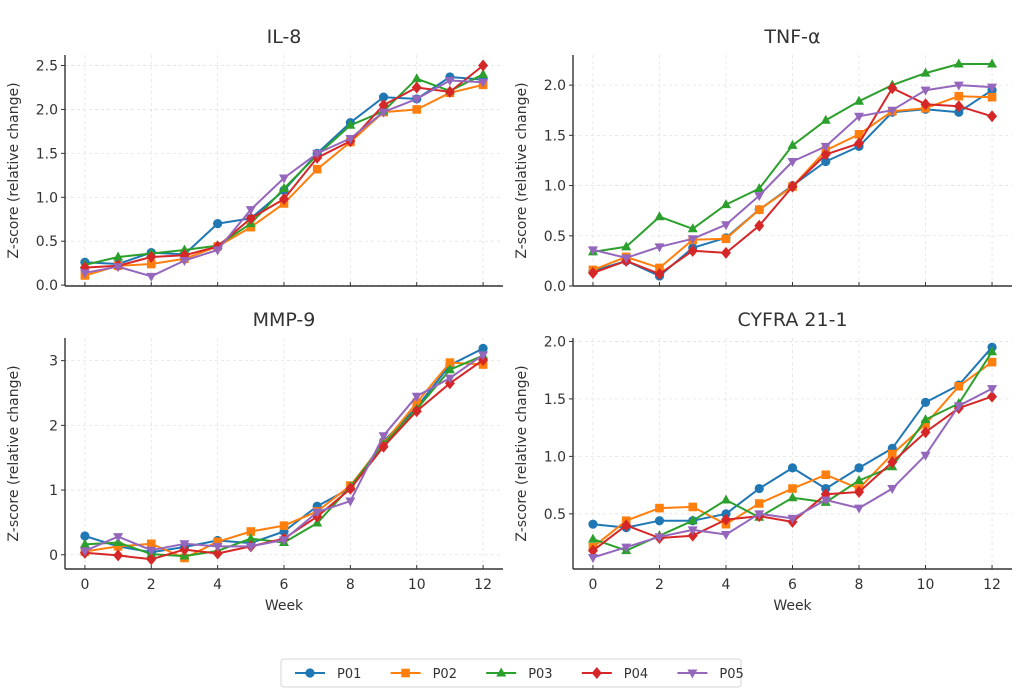 Image resolution: width=1024 pixels, height=697 pixels. What do you see at coordinates (792, 320) in the screenshot?
I see `subplot-title: CYFRA 21-1` at bounding box center [792, 320].